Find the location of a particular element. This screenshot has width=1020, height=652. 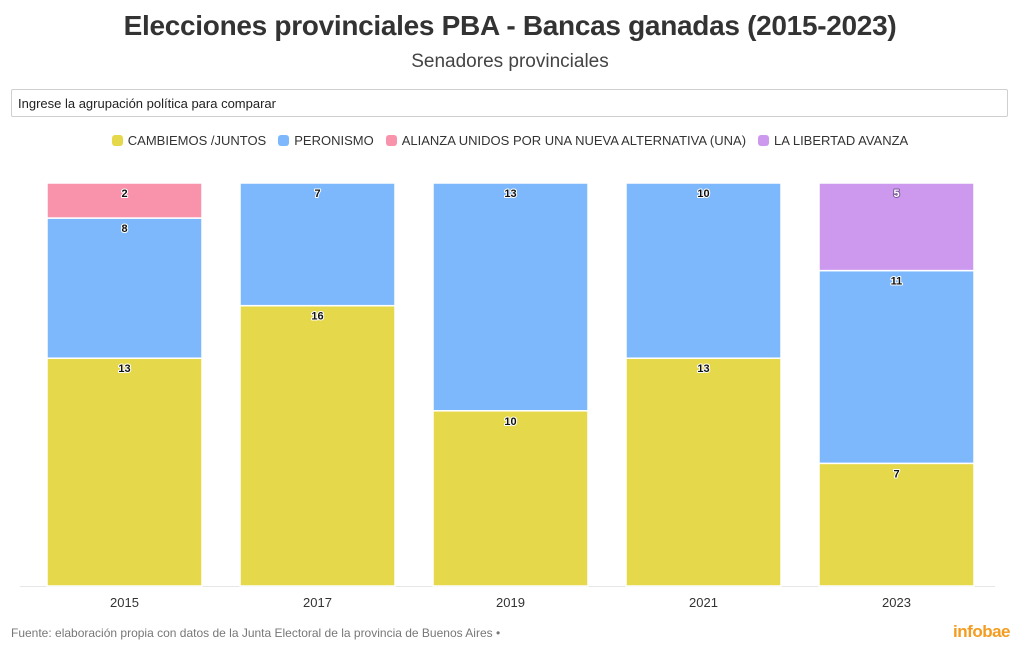

chart-subtitle: Senadores provinciales is located at coordinates (510, 61).